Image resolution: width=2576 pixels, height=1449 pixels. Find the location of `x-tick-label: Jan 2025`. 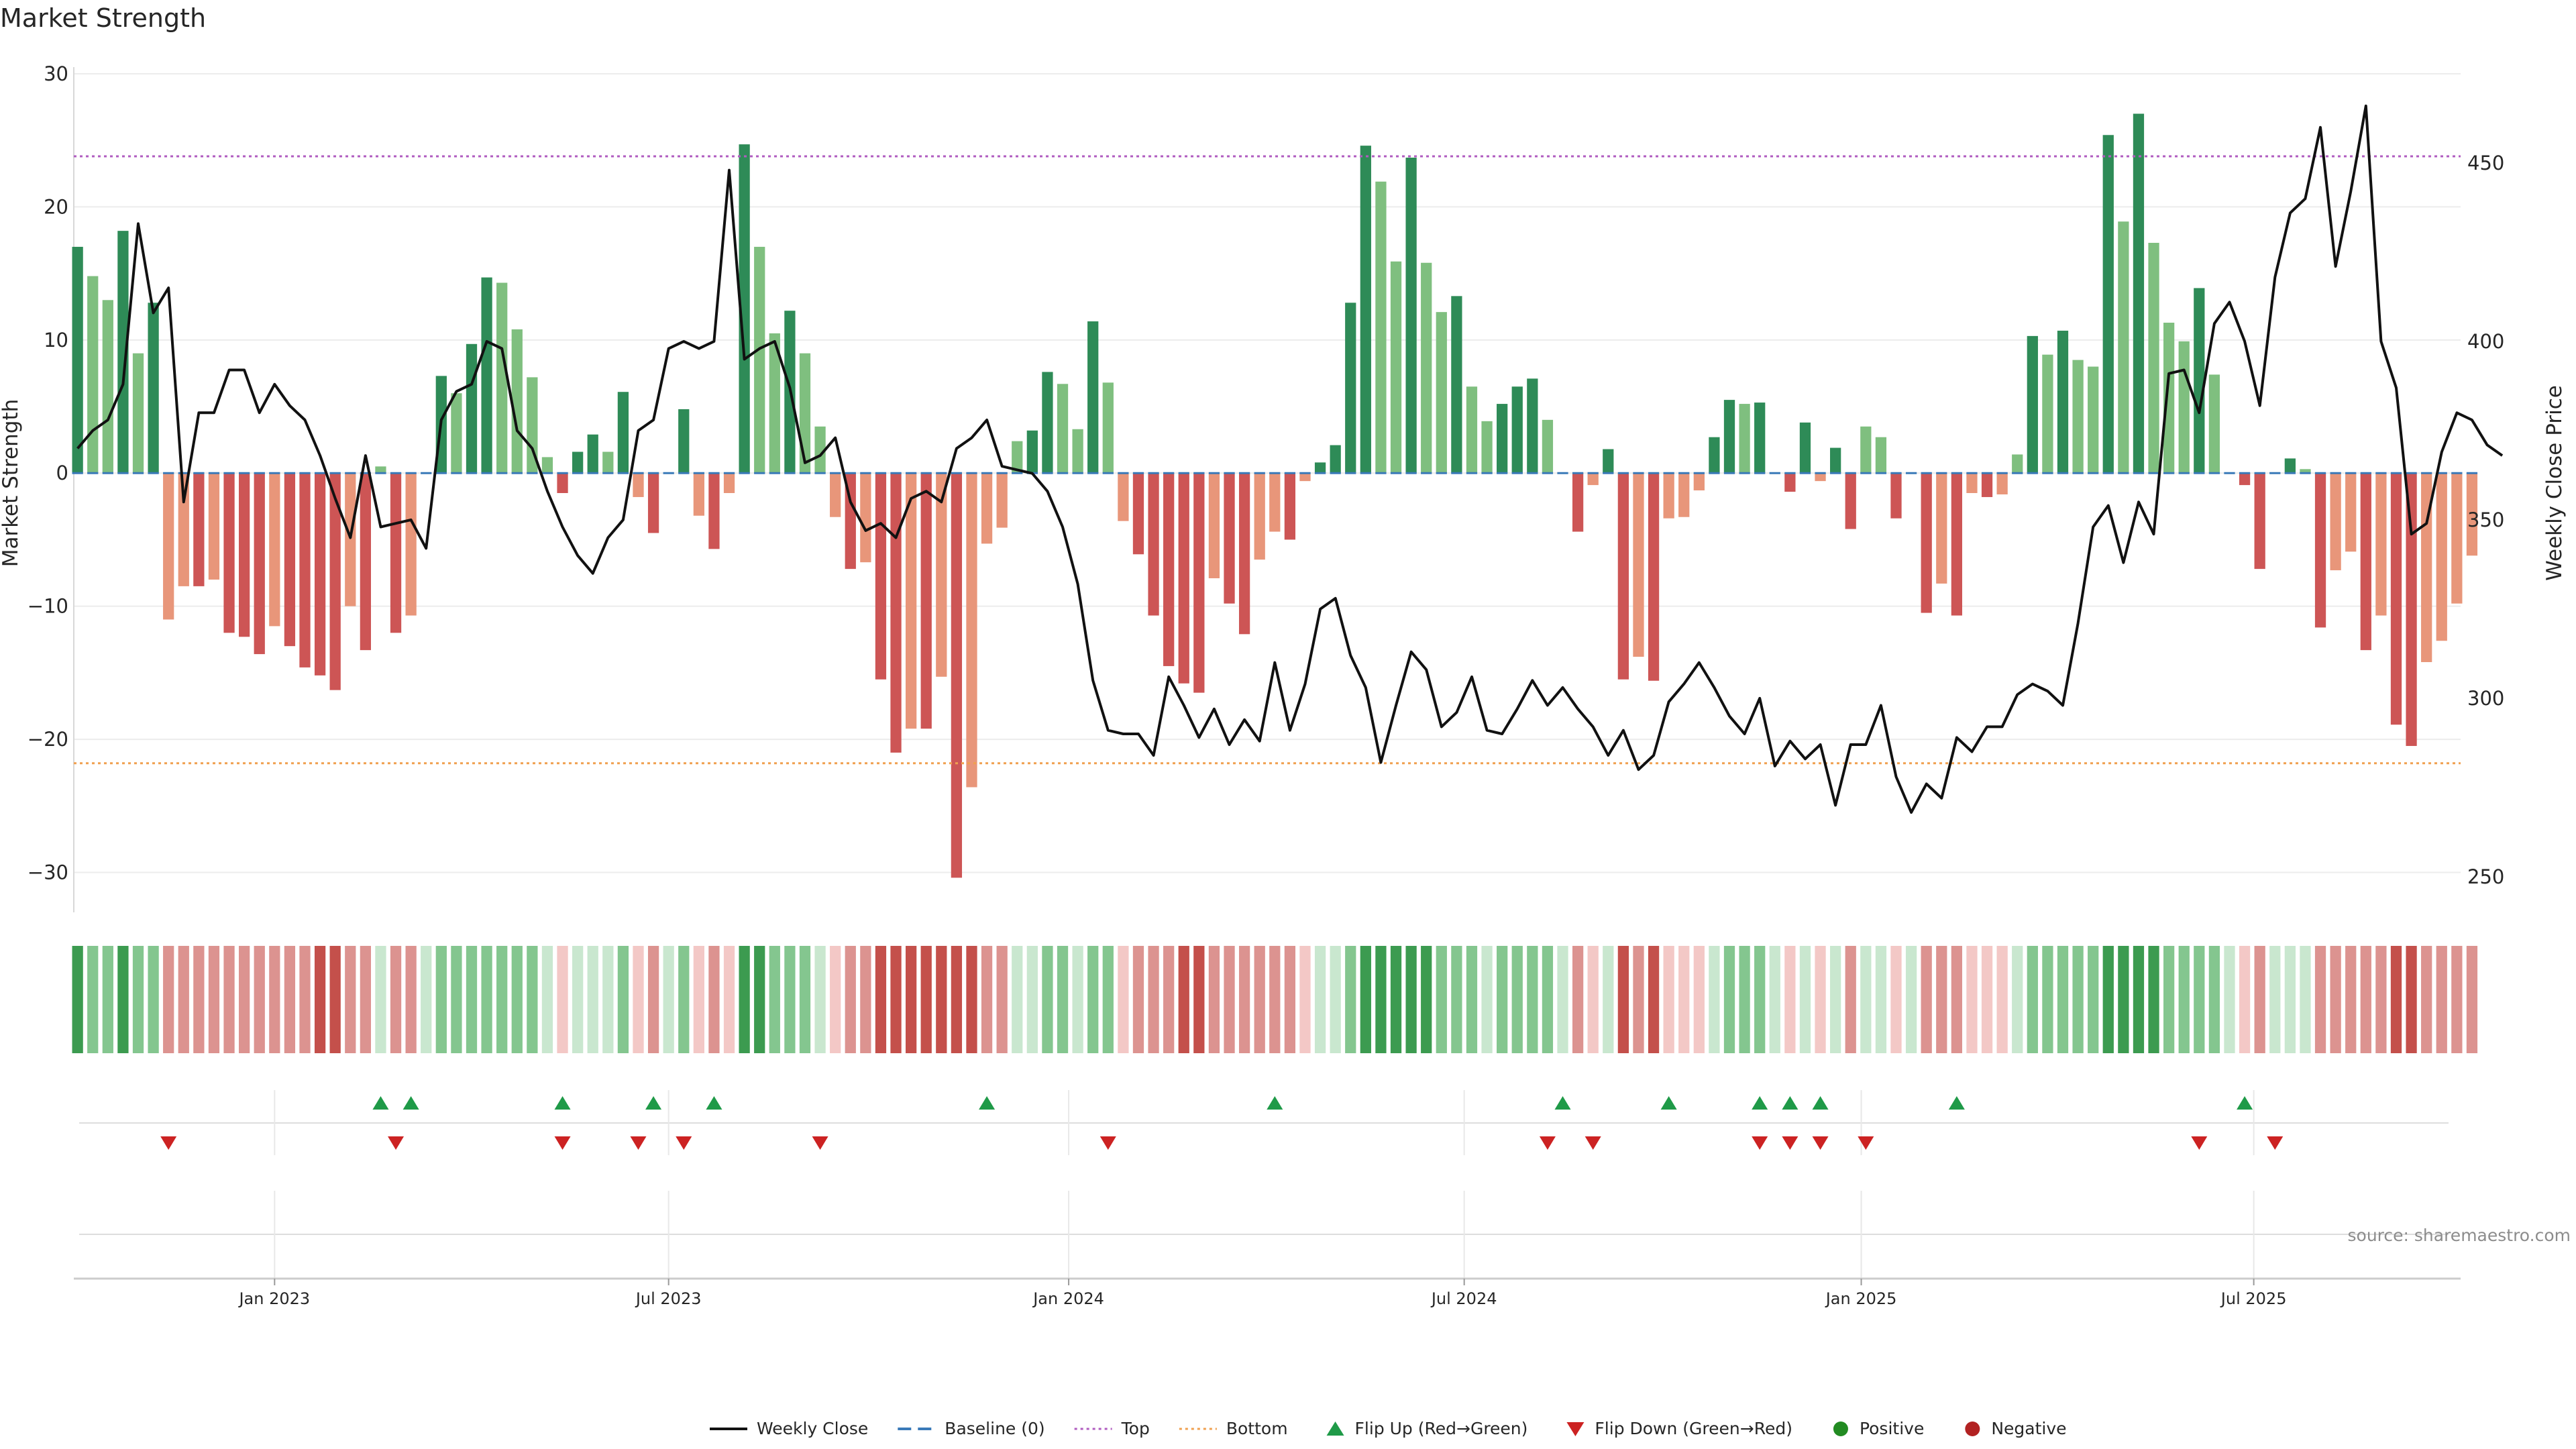

x-tick-label: Jan 2025 is located at coordinates (1861, 1298).